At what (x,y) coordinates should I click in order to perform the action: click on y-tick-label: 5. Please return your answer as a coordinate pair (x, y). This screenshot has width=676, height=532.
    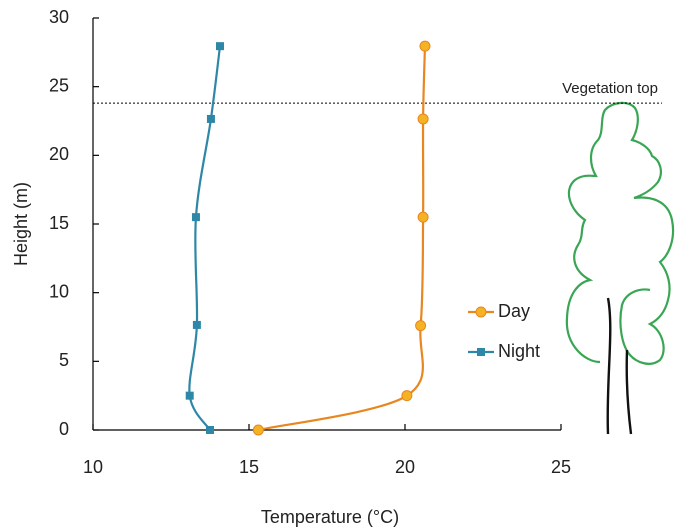
    Looking at the image, I should click on (64, 360).